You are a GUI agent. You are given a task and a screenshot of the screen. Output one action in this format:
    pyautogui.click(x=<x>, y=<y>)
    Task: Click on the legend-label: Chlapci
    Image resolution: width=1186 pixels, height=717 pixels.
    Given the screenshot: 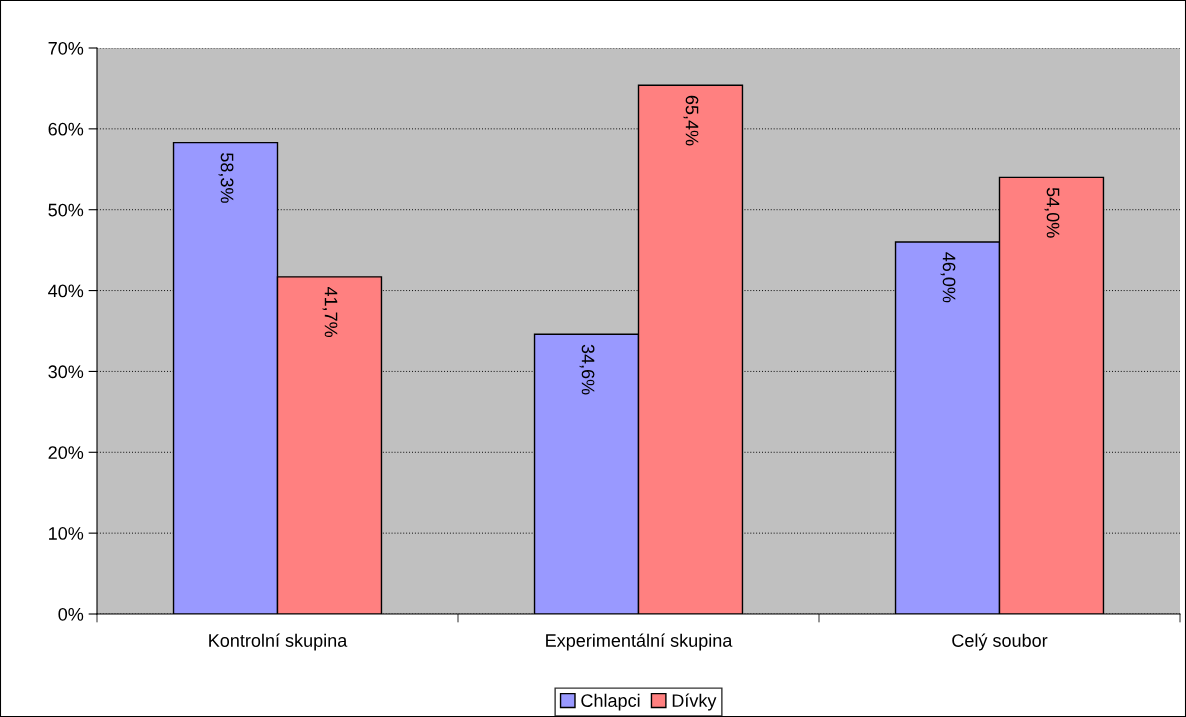 What is the action you would take?
    pyautogui.click(x=610, y=702)
    